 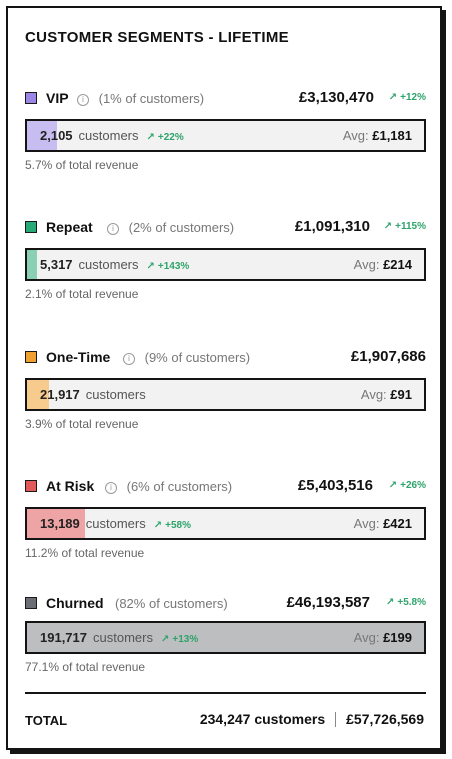 I want to click on customer-count: 191,717 customers ↗ +13%, so click(x=119, y=637).